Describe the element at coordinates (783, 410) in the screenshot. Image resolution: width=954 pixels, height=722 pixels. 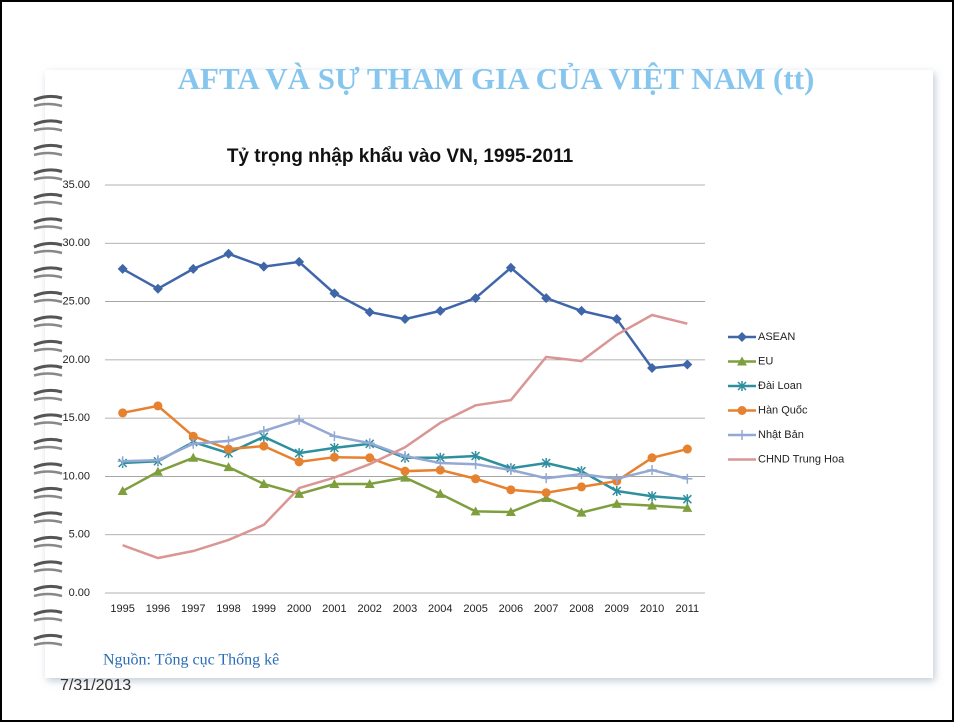
I see `legend-label: Hàn Quốc` at that location.